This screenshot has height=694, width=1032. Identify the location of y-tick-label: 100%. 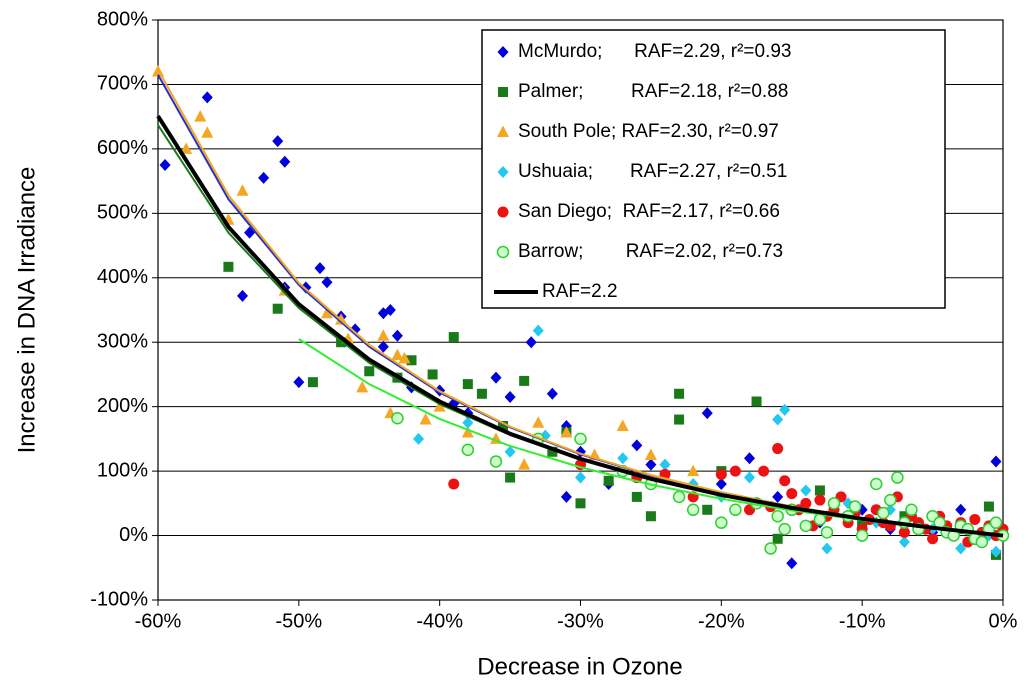
(122, 470).